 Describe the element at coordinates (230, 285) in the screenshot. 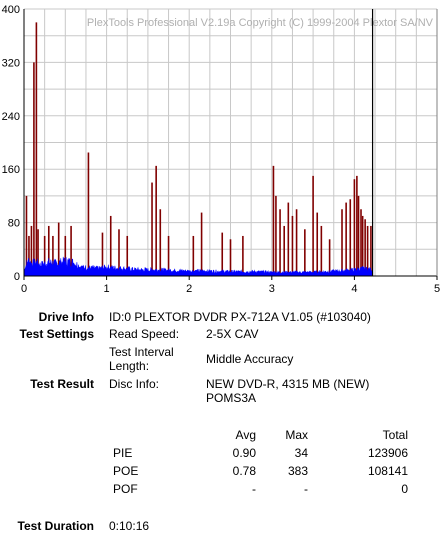

I see `x-tick-labels: 0 1 2 3 4 5` at that location.